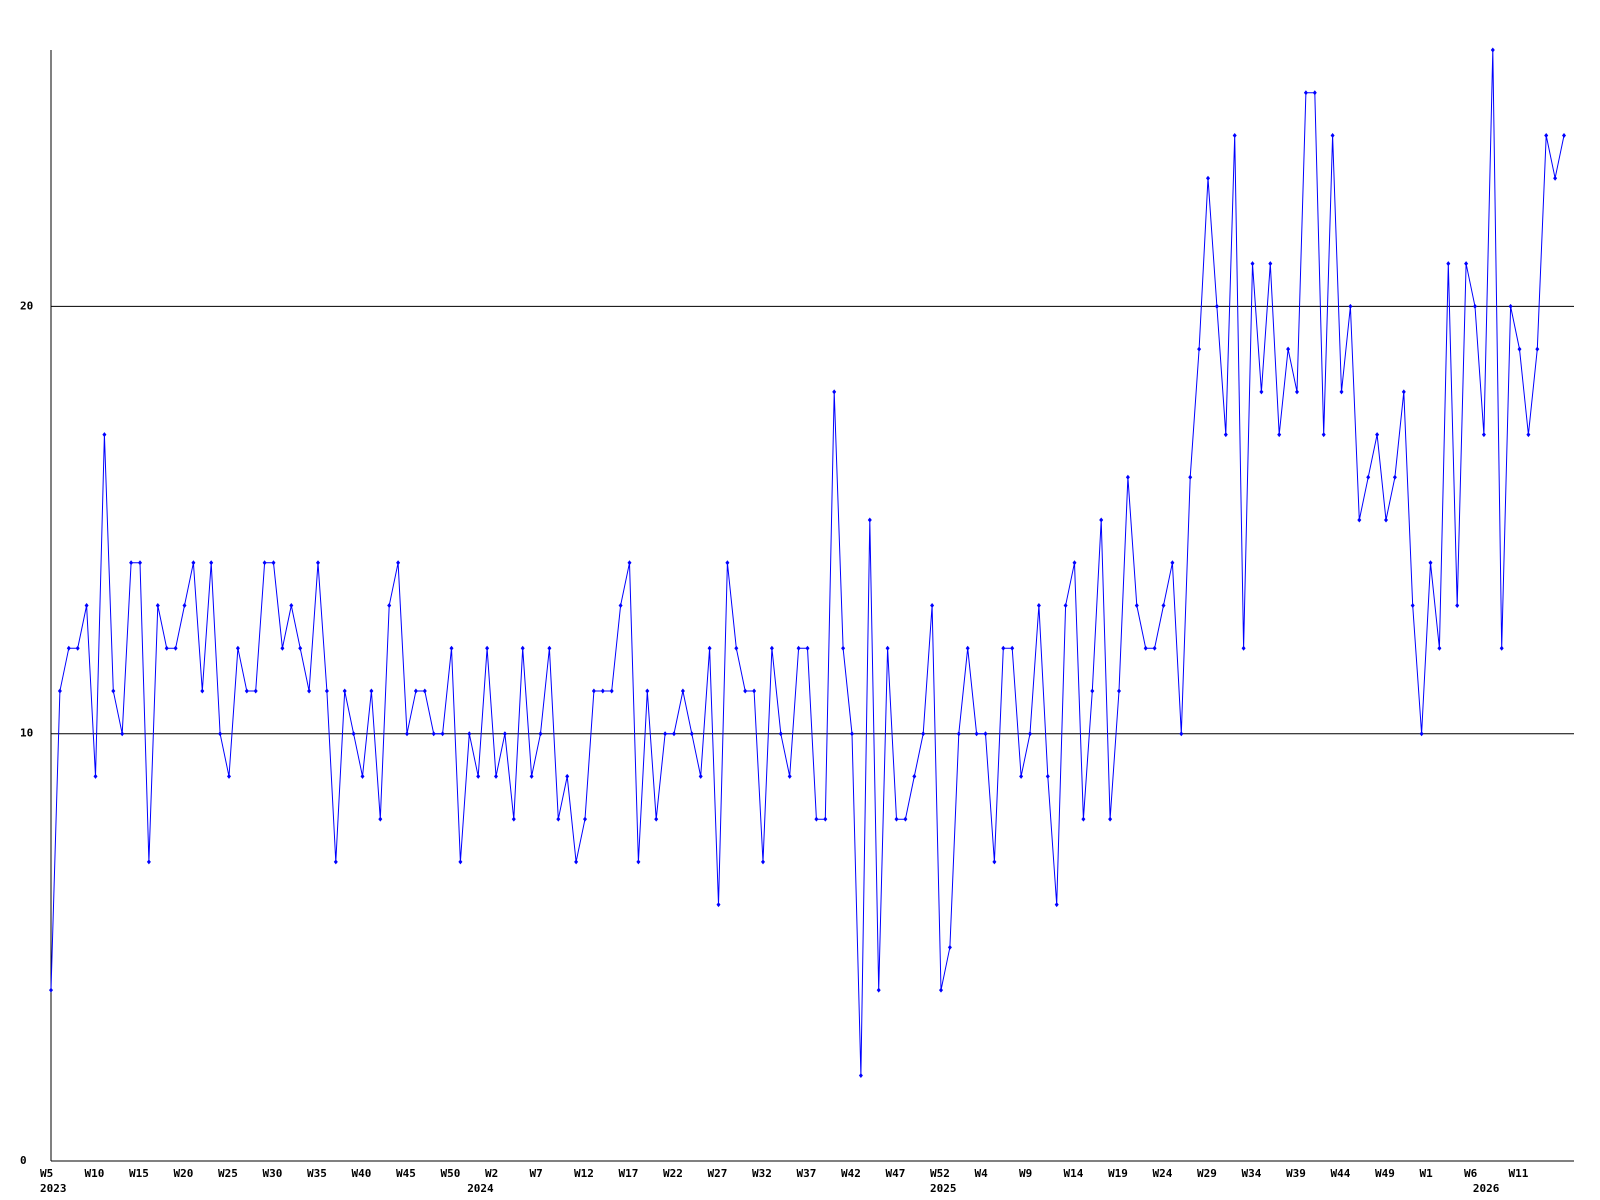 This screenshot has width=1600, height=1200. Describe the element at coordinates (1074, 1173) in the screenshot. I see `x-tick-label: W14` at that location.